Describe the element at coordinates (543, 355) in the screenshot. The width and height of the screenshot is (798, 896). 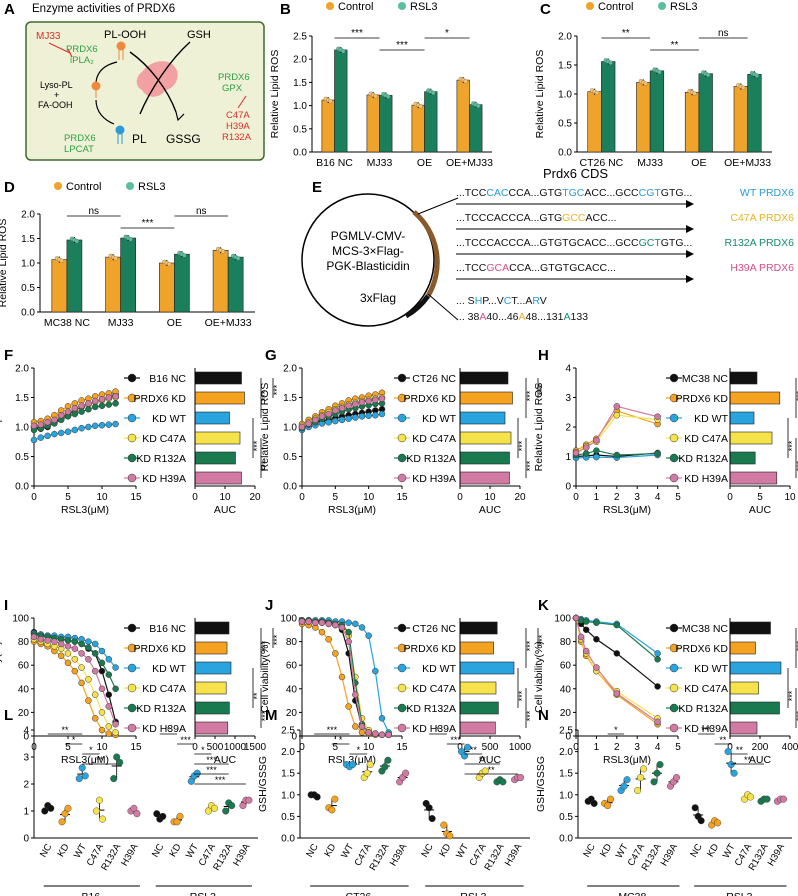
I see `panel-letter-h: H` at that location.